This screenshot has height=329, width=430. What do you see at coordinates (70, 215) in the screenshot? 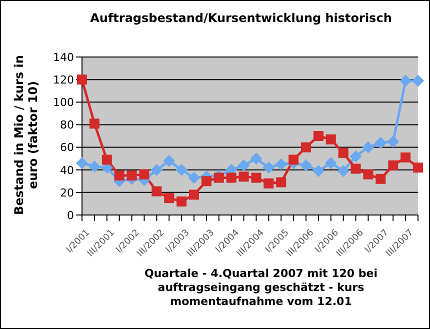
I see `y-tick-label: 0` at bounding box center [70, 215].